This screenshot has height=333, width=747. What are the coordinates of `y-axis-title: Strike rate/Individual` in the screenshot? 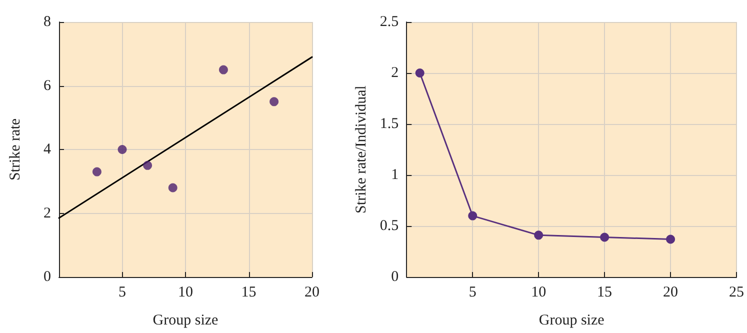 It's located at (362, 150).